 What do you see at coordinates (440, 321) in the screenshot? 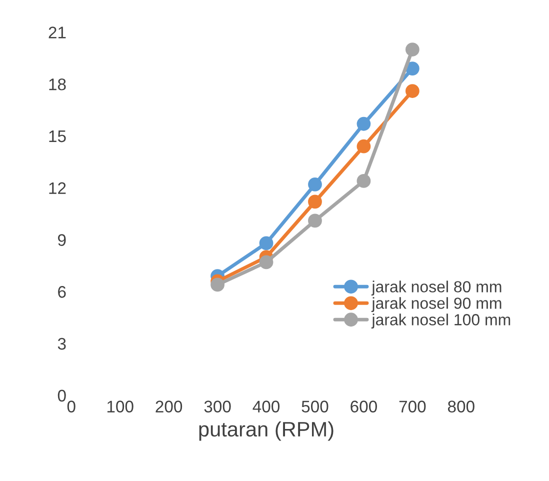
I see `legend-label: jarak nosel 100 mm` at bounding box center [440, 321].